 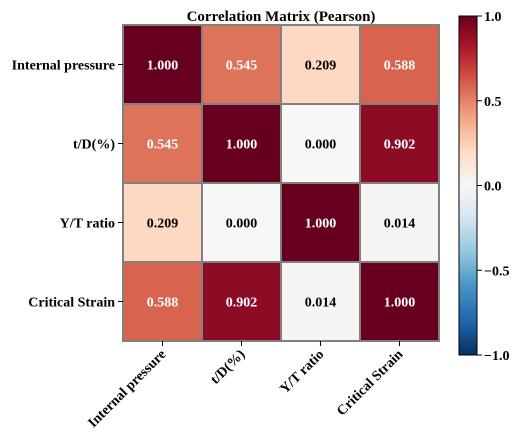 I want to click on row-label: Critical Strain, so click(x=71, y=303).